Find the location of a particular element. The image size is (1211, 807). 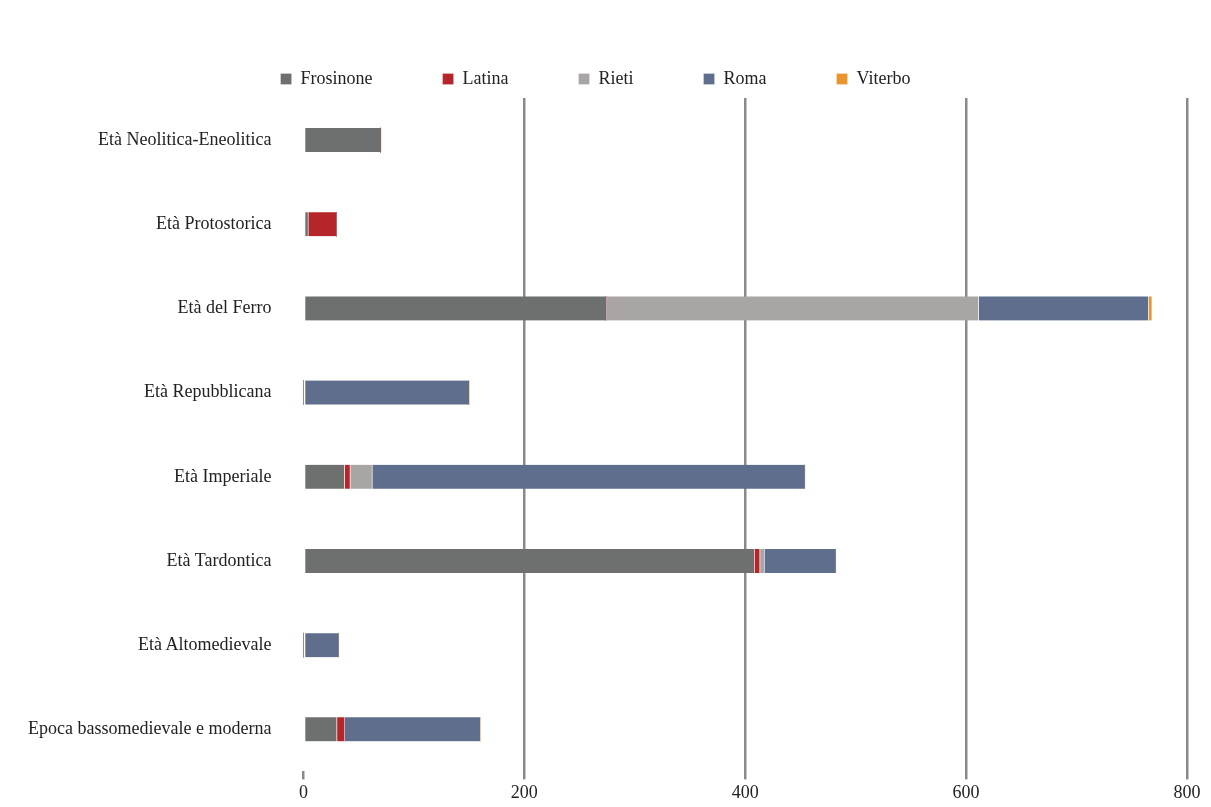

x-tick-label: 0 is located at coordinates (303, 791).